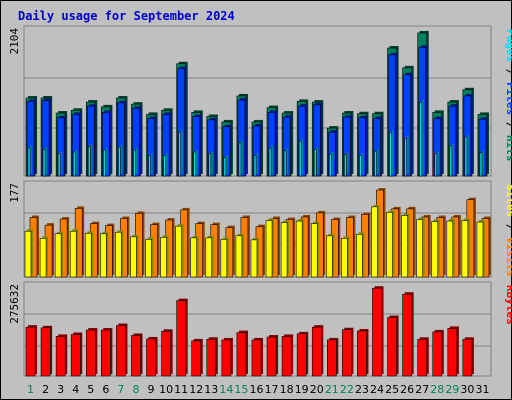 The image size is (512, 400). I want to click on y-right-legend: Sites / Visits, so click(508, 230).